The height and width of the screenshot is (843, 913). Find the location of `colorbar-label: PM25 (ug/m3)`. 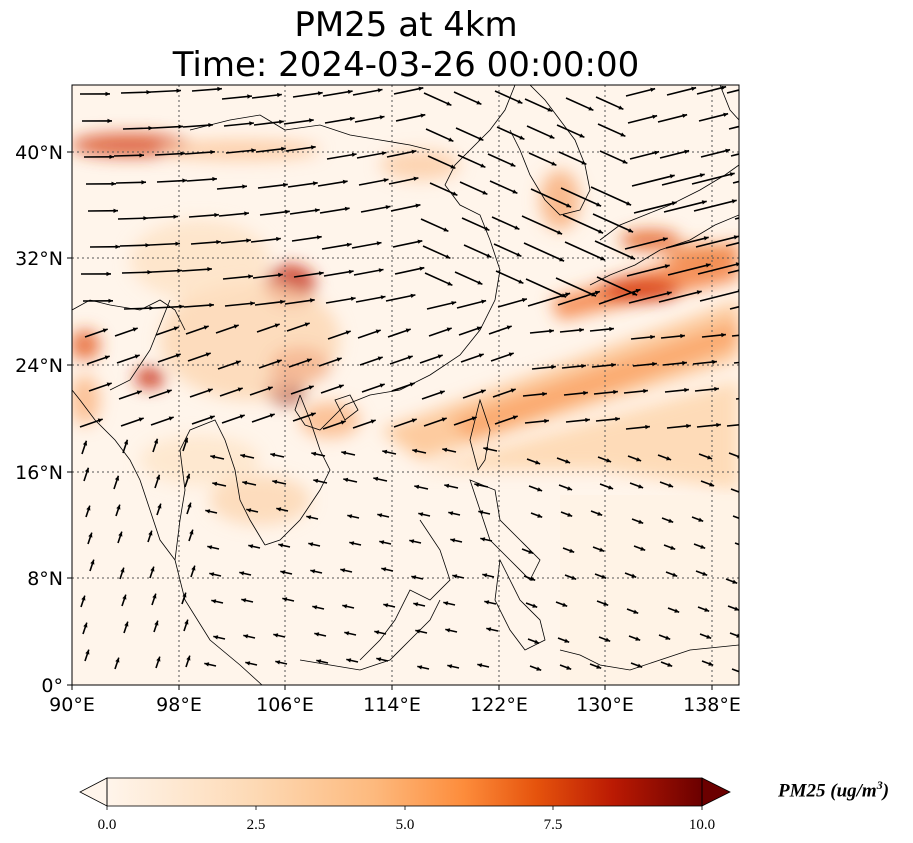

colorbar-label: PM25 (ug/m3) is located at coordinates (834, 790).